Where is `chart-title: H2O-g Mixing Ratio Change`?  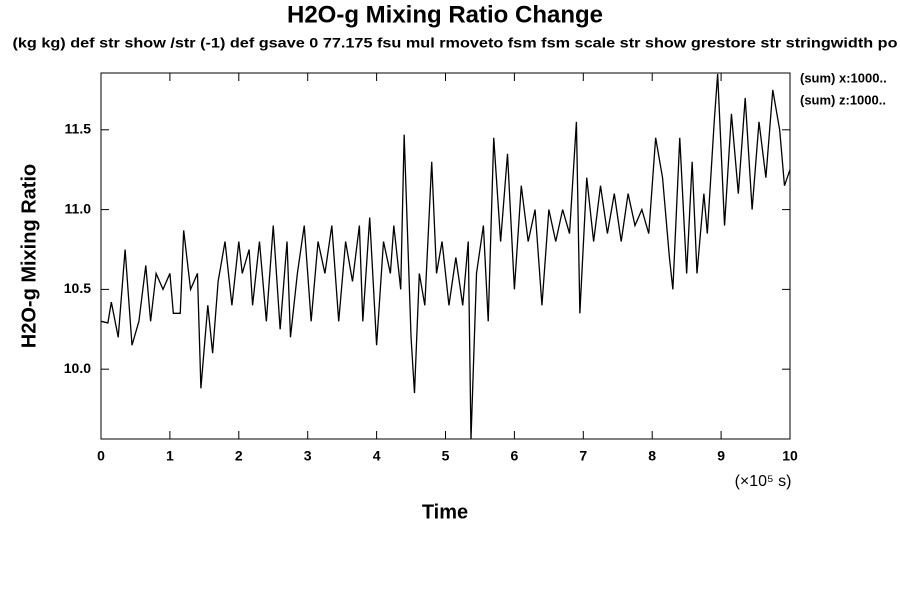 chart-title: H2O-g Mixing Ratio Change is located at coordinates (445, 14).